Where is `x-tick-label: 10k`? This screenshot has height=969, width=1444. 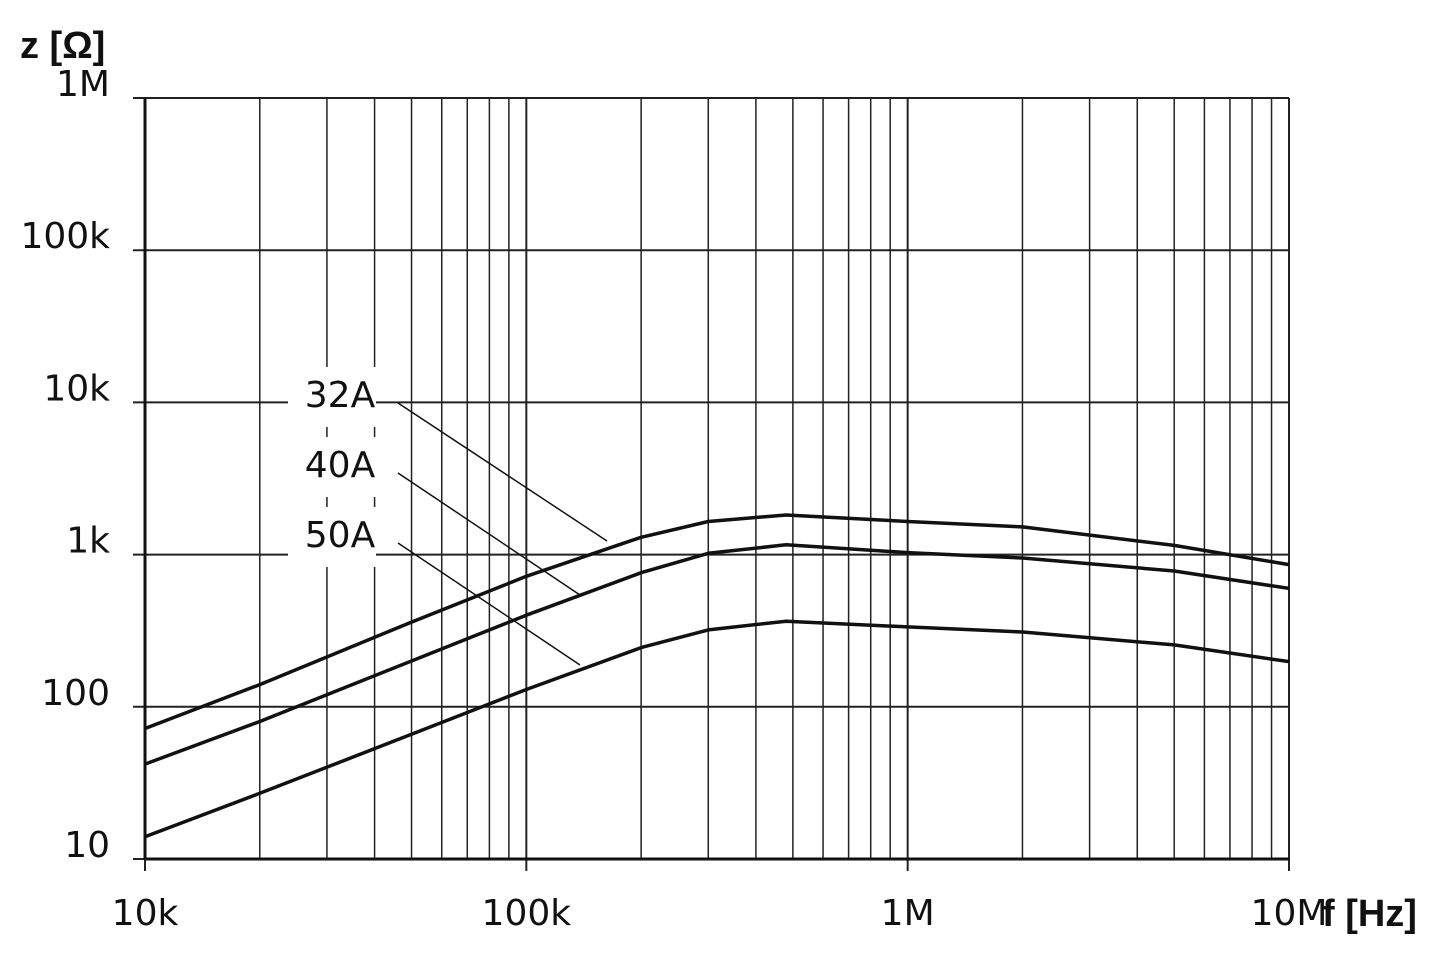 x-tick-label: 10k is located at coordinates (145, 913).